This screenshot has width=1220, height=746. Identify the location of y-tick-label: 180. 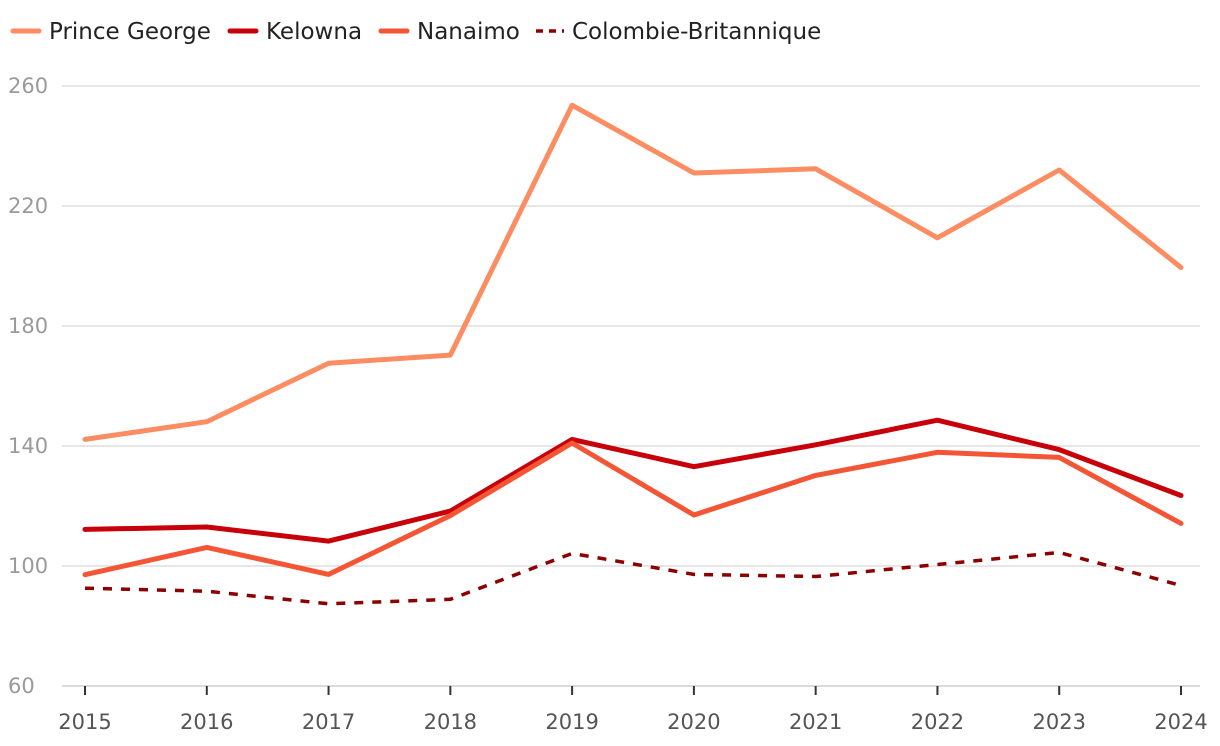
(28, 326).